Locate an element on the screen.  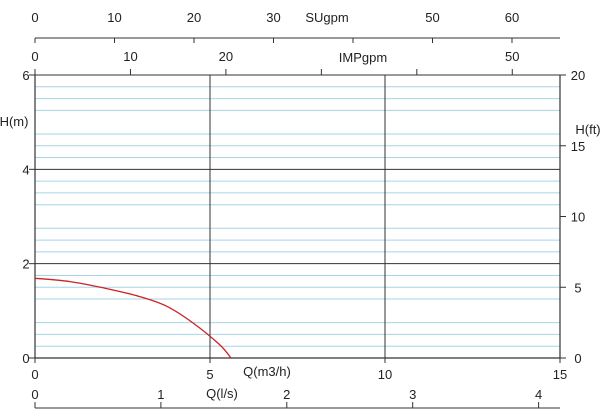
usgpm-tick-label: 60 is located at coordinates (512, 17).